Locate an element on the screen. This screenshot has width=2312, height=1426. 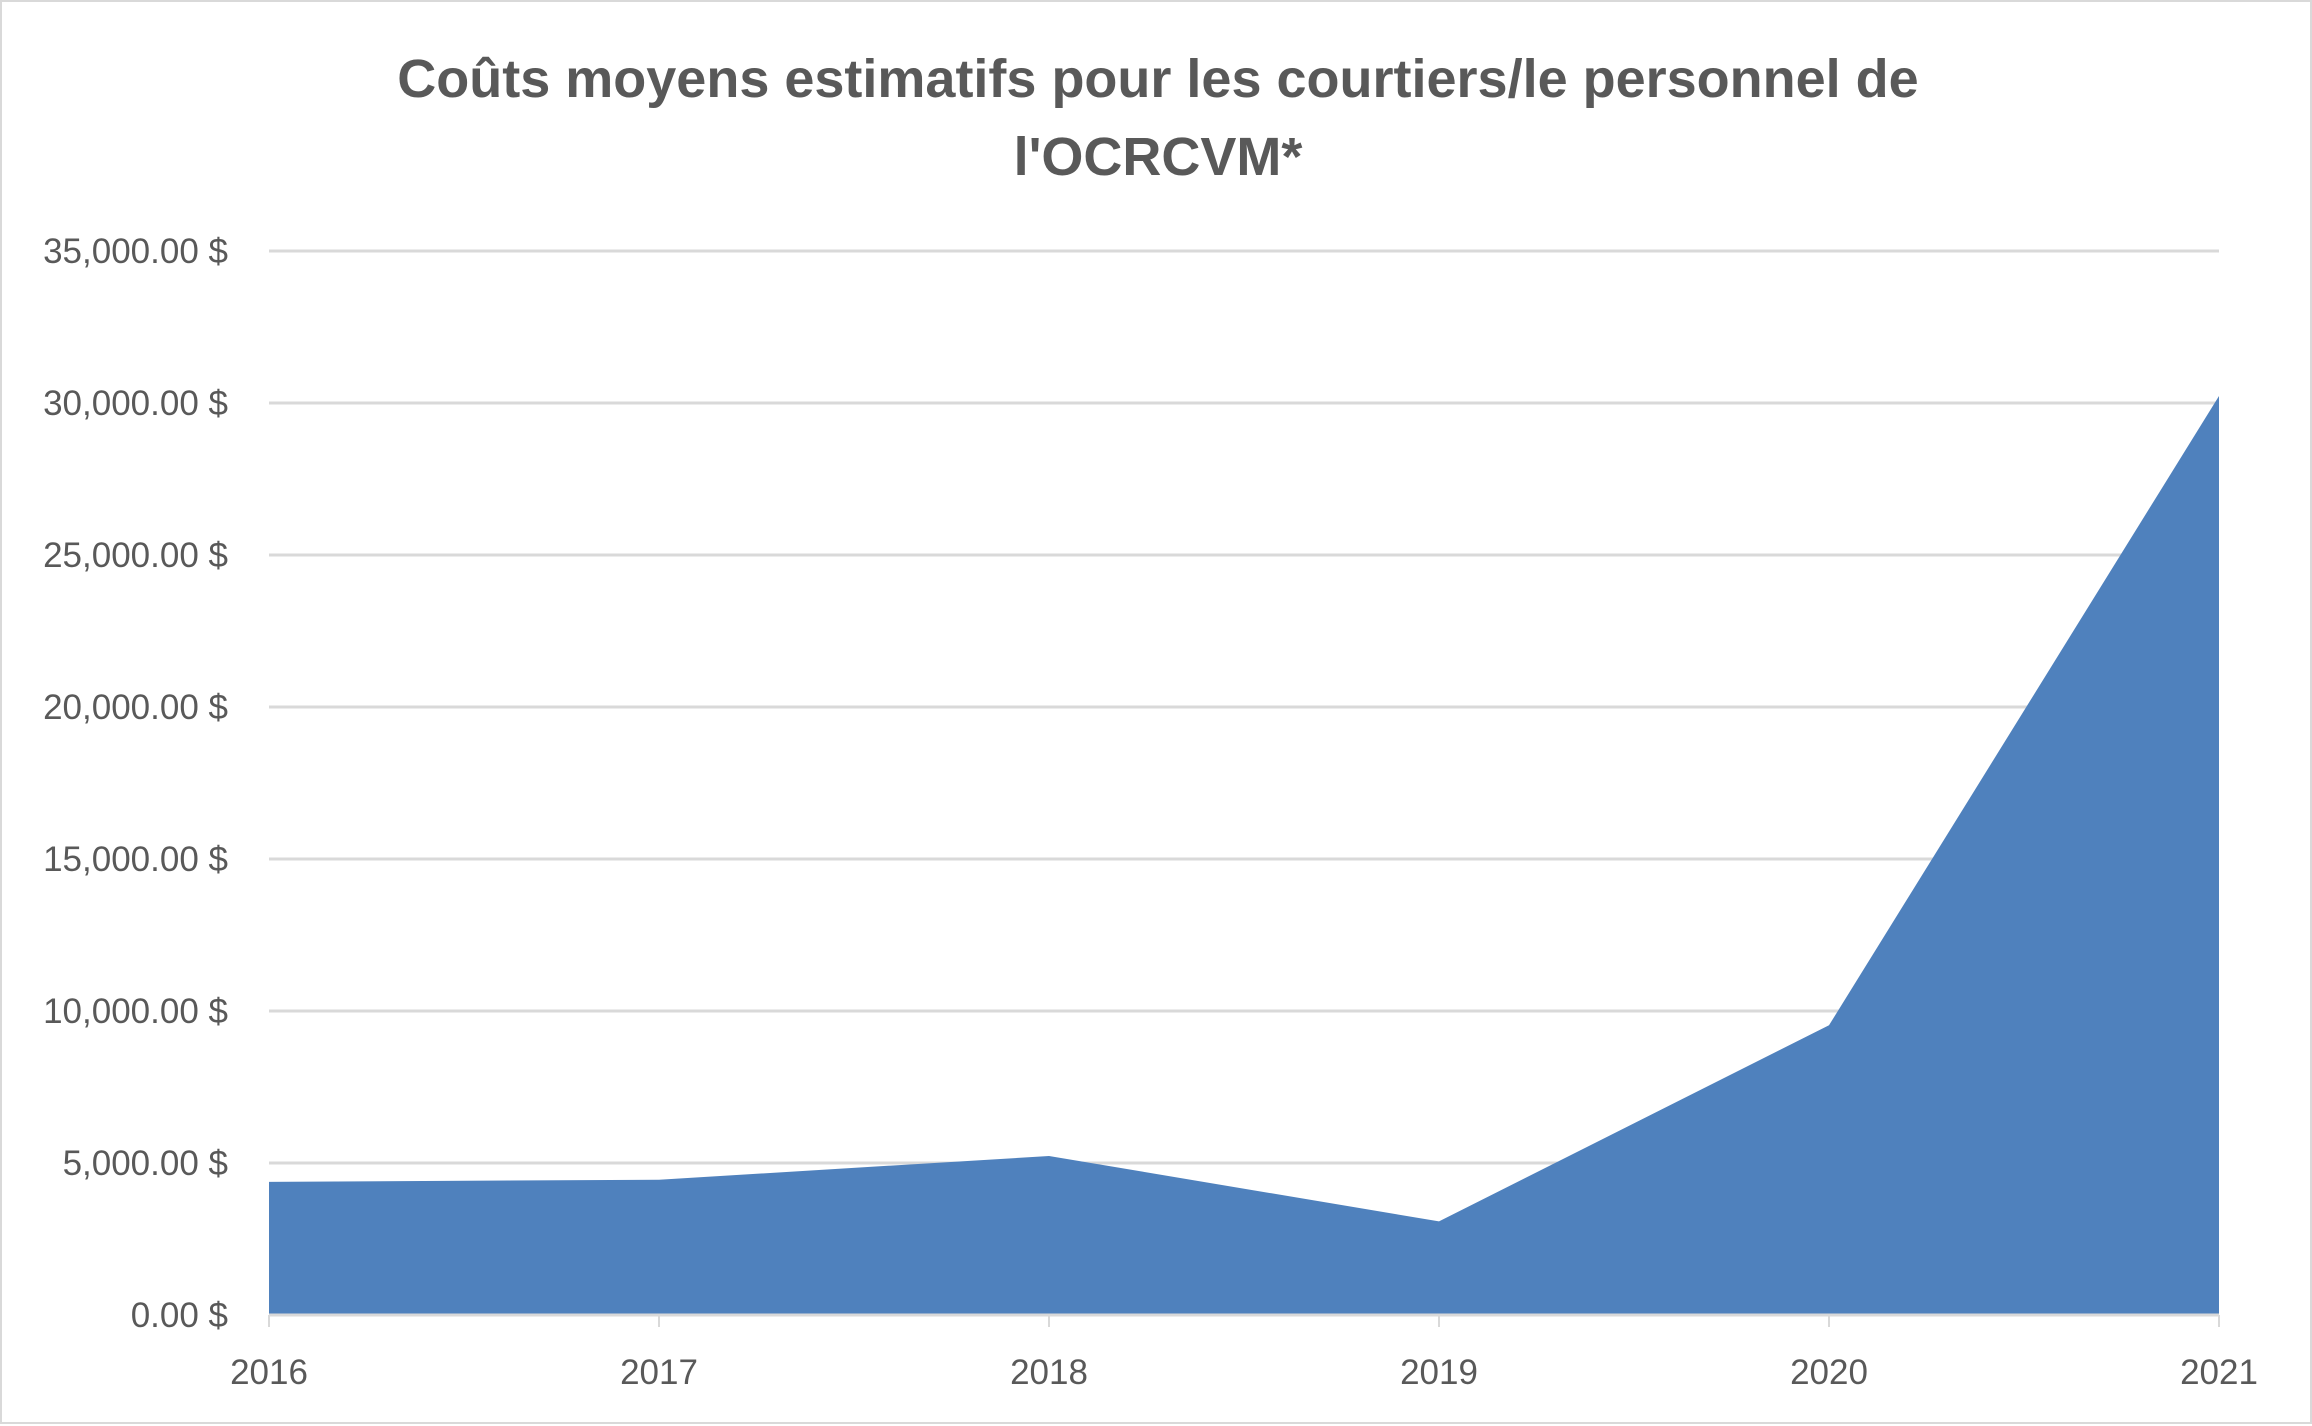
x-tick-label: 2017 is located at coordinates (659, 1372).